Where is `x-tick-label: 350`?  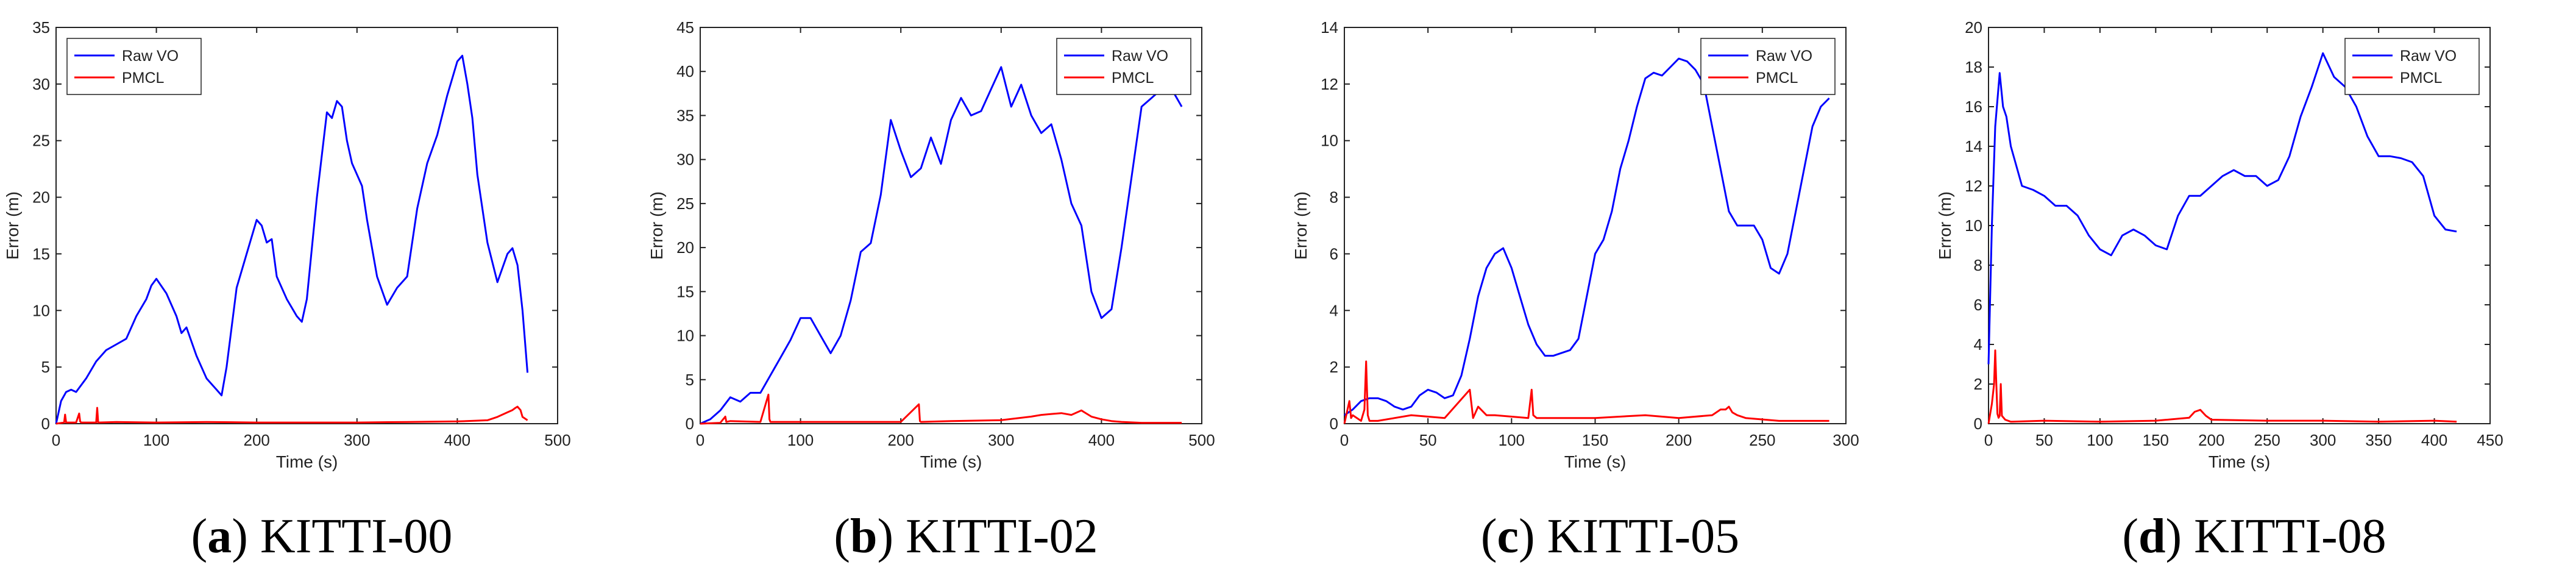
x-tick-label: 350 is located at coordinates (2378, 440).